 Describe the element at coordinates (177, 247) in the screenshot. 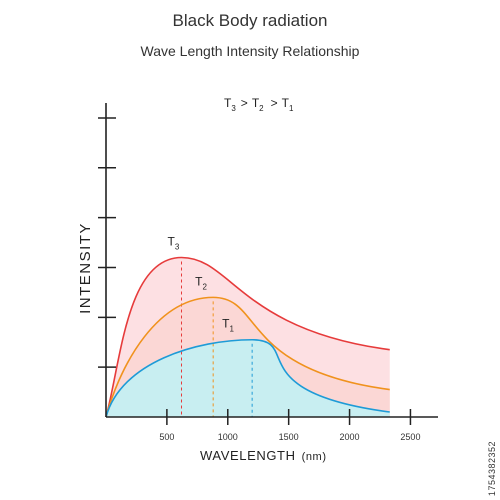

I see `series-label-sub: 3` at that location.